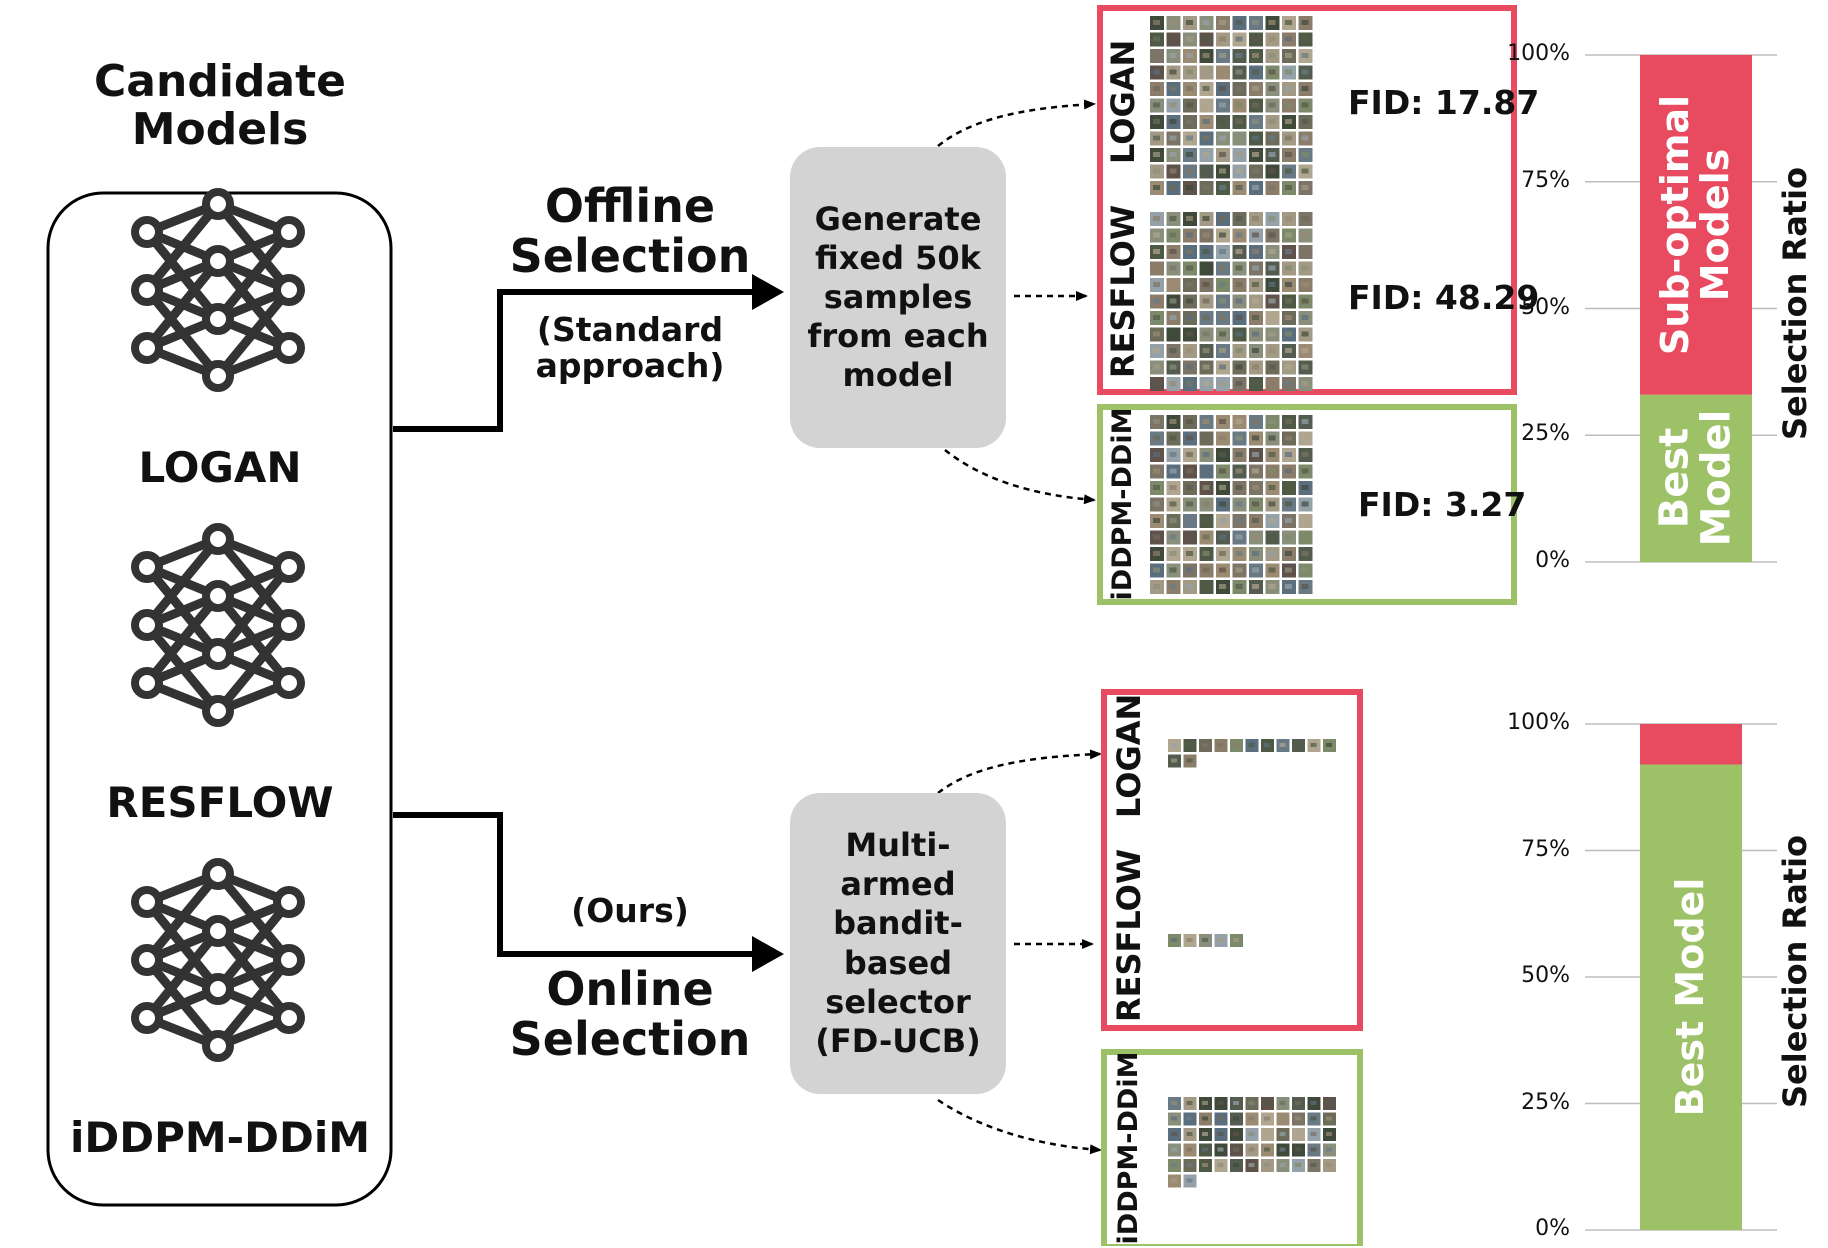 The height and width of the screenshot is (1248, 1828). What do you see at coordinates (1231, 105) in the screenshot?
I see `offline-logan-samples` at bounding box center [1231, 105].